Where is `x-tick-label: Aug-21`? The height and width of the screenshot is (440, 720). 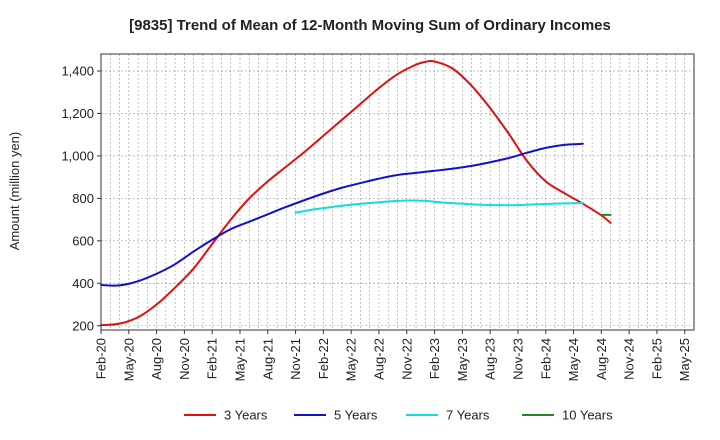 x-tick-label: Aug-21 is located at coordinates (267, 359).